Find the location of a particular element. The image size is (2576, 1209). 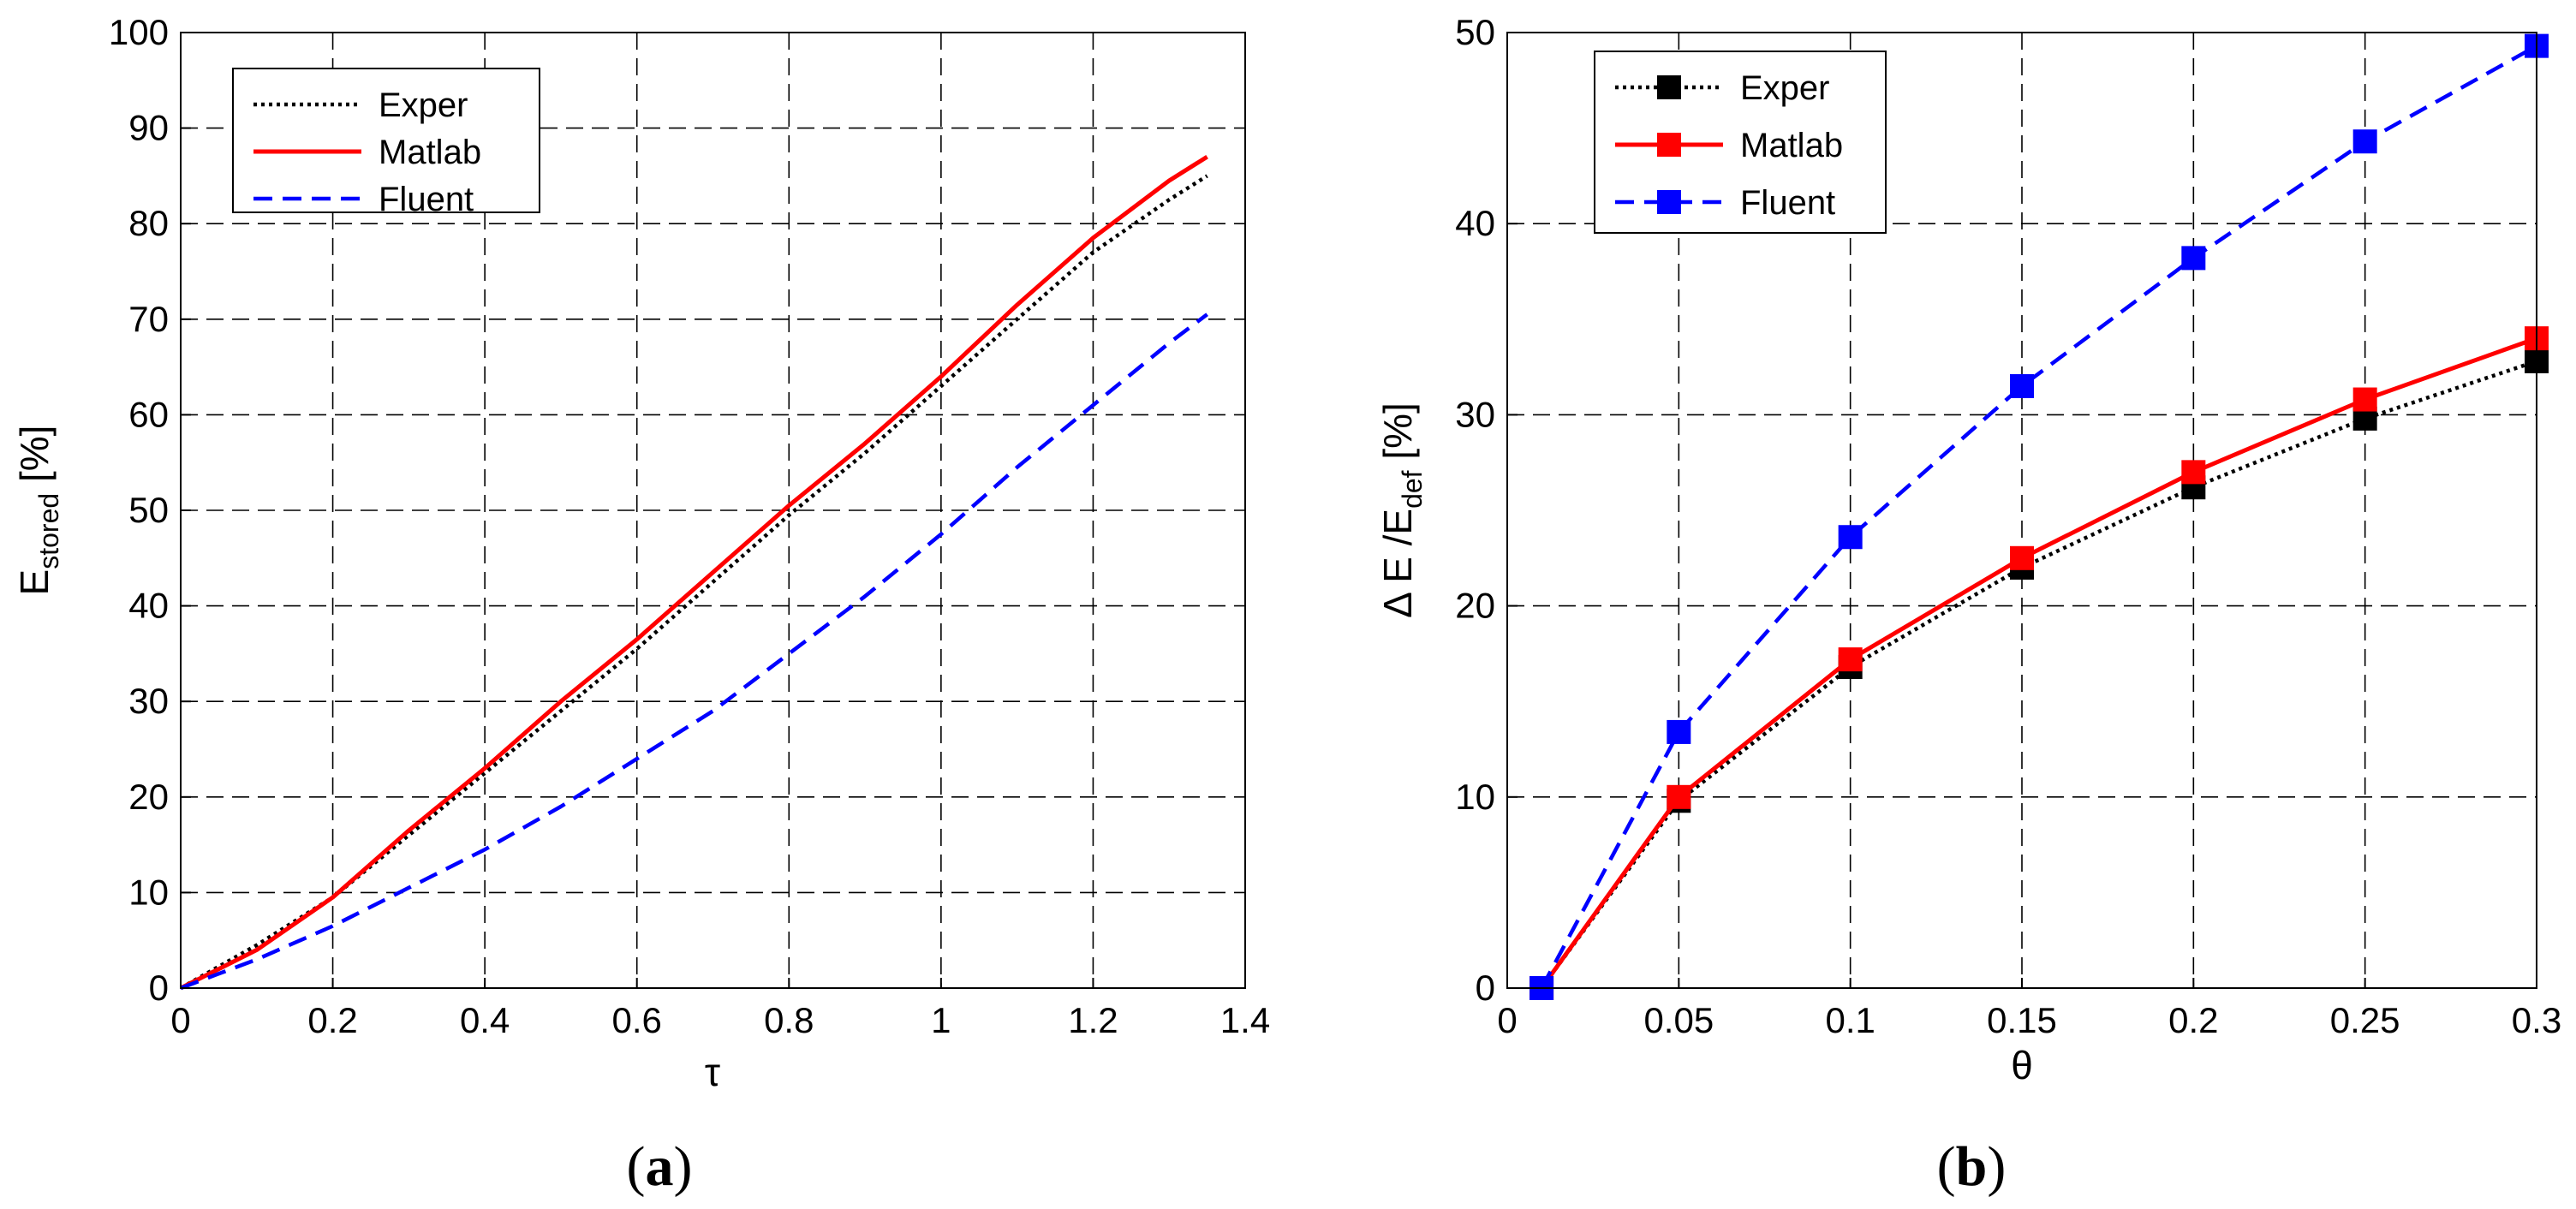

x-tick-label: 0.8 is located at coordinates (789, 1020).